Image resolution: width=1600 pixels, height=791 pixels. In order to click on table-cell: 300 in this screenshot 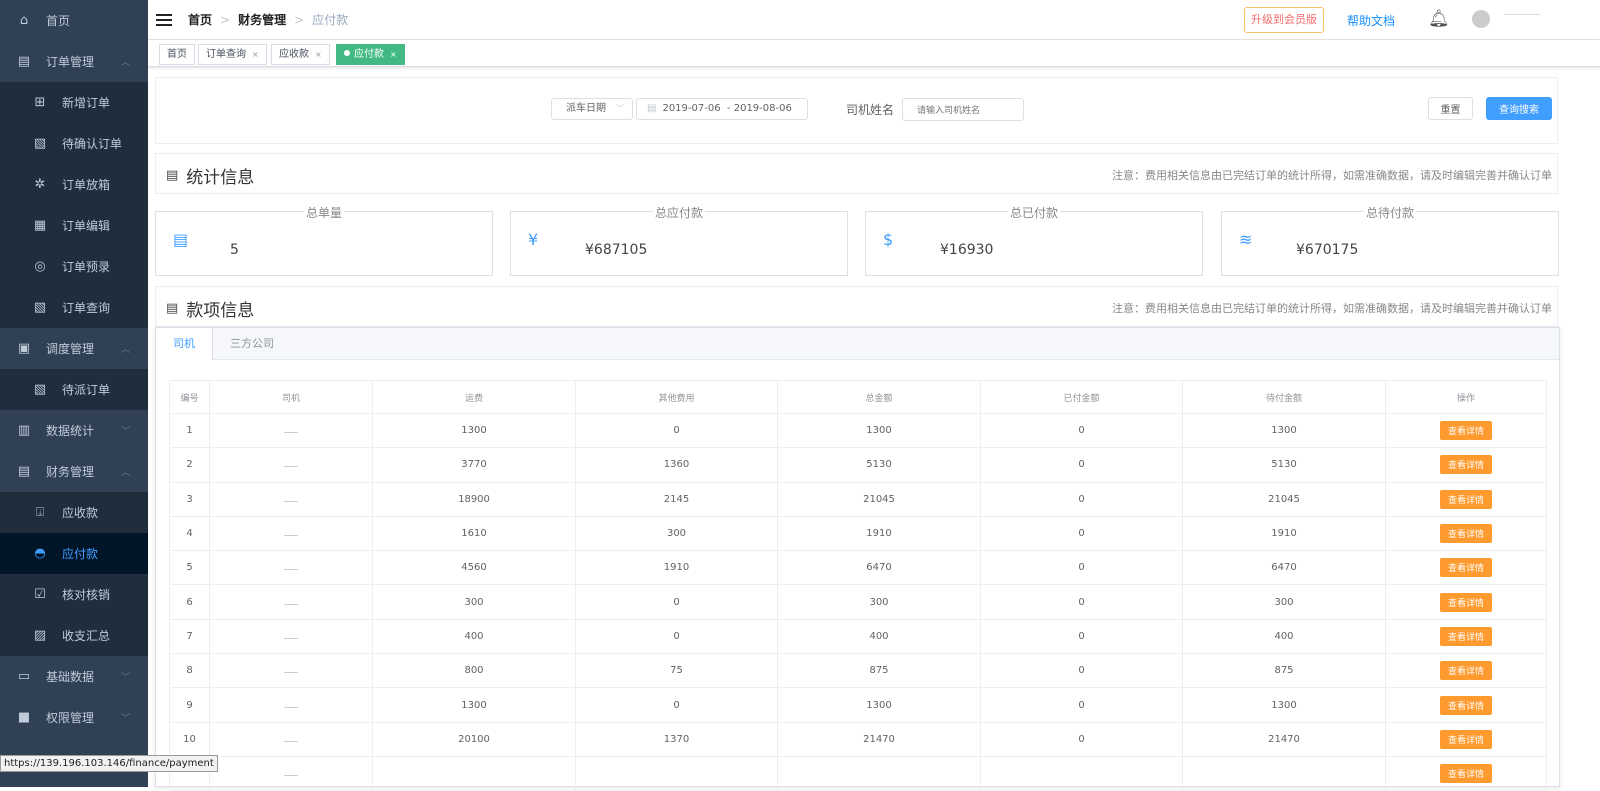, I will do `click(676, 533)`.